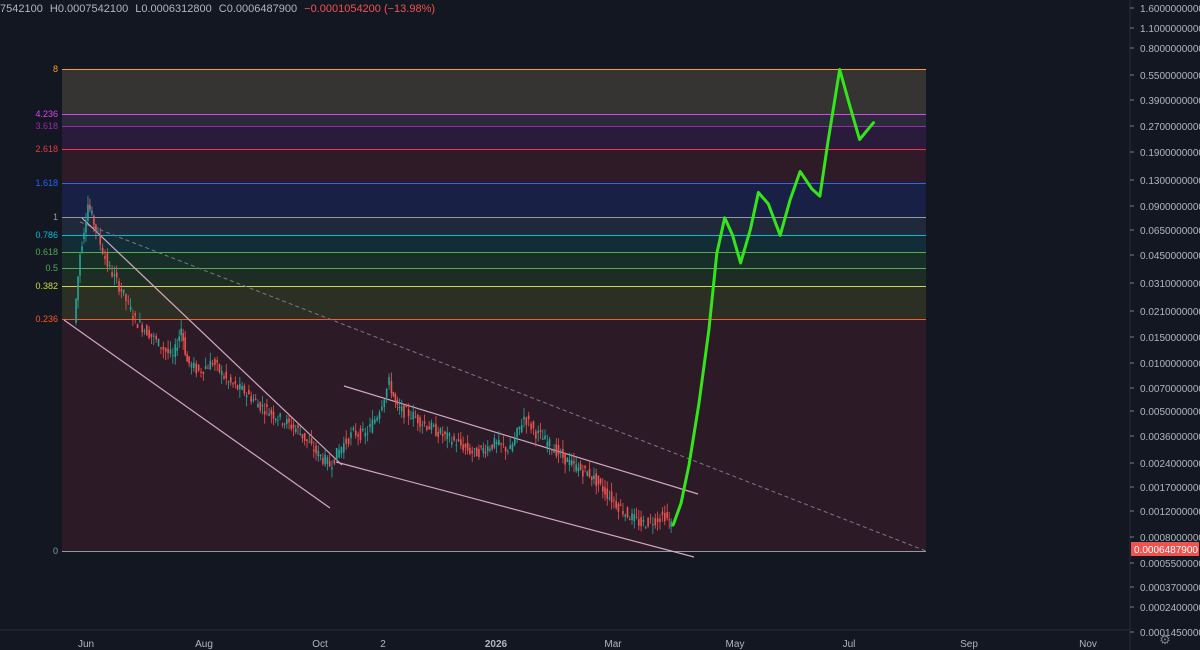  What do you see at coordinates (89, 9) in the screenshot?
I see `ohlc-high: H0.0007542100` at bounding box center [89, 9].